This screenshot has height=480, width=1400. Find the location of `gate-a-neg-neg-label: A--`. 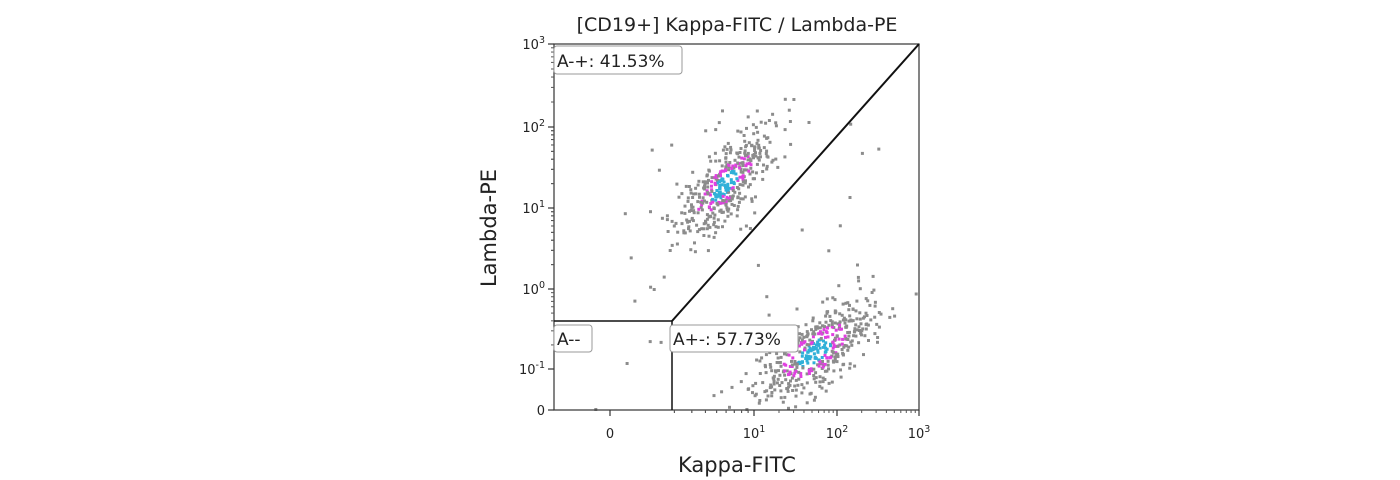

gate-a-neg-neg-label: A-- is located at coordinates (569, 340).